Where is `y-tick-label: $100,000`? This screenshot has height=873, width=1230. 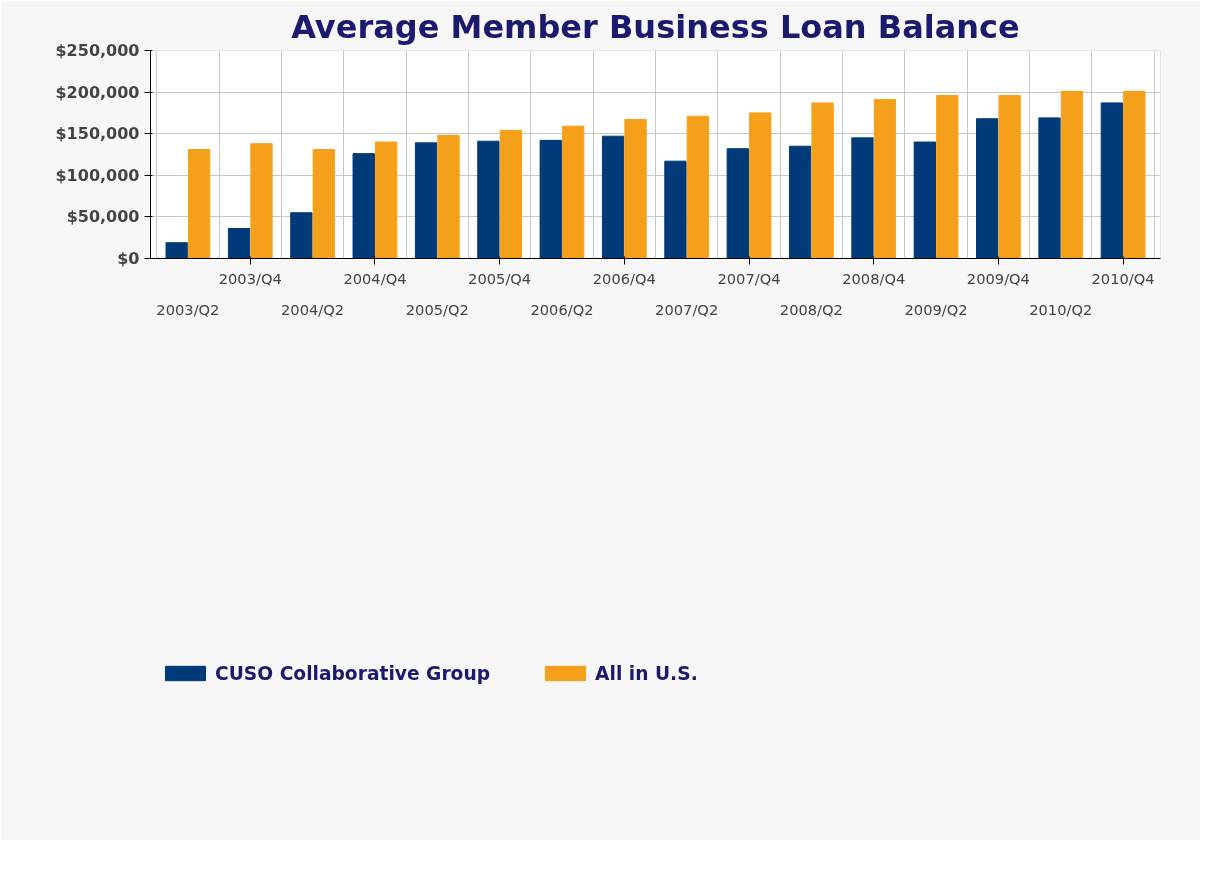 y-tick-label: $100,000 is located at coordinates (97, 175).